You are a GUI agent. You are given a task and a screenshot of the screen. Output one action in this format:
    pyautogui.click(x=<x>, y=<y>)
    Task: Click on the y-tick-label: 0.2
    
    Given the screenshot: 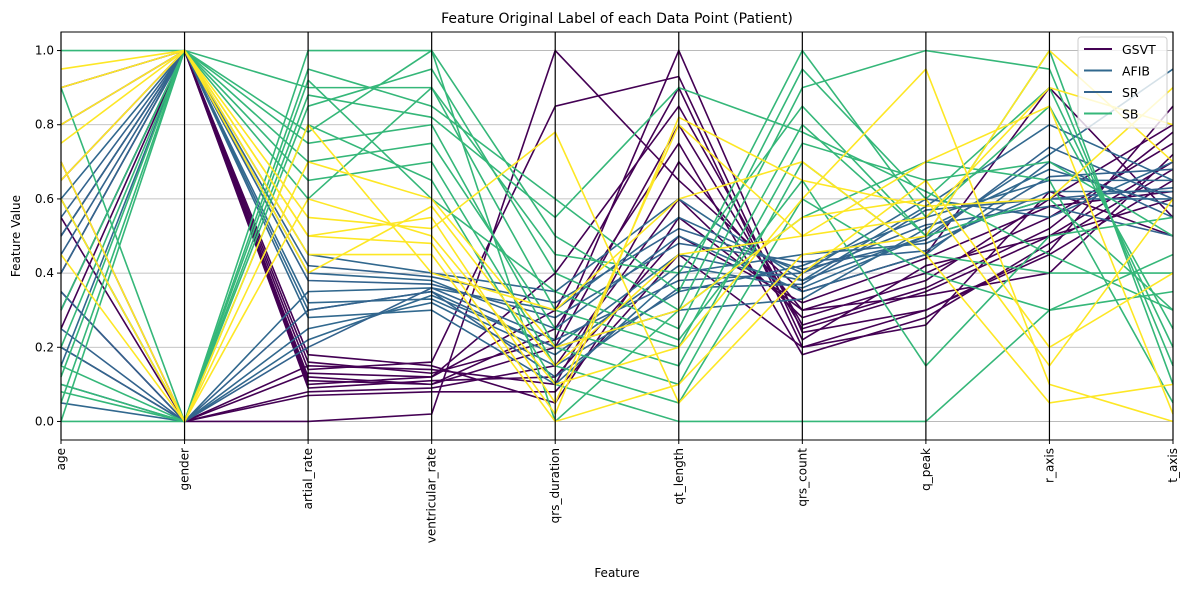 What is the action you would take?
    pyautogui.click(x=44, y=347)
    